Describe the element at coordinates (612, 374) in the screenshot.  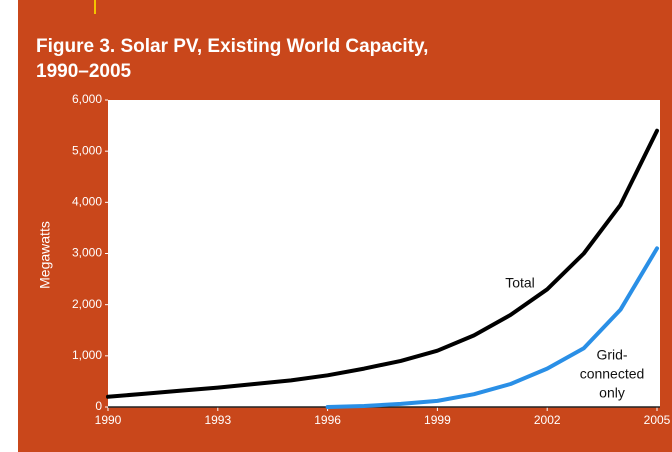
I see `annotation: connected` at that location.